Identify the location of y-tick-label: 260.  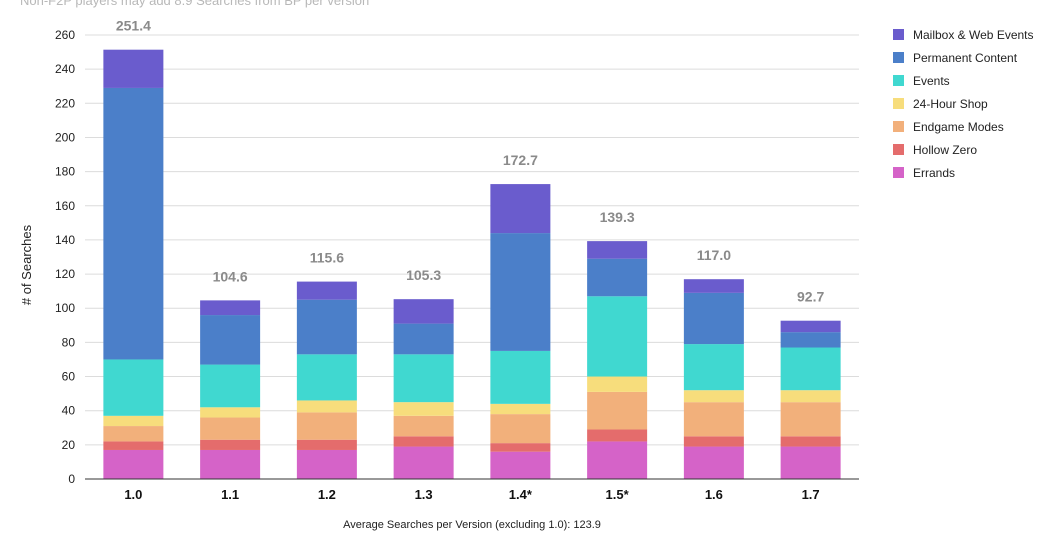
(65, 35).